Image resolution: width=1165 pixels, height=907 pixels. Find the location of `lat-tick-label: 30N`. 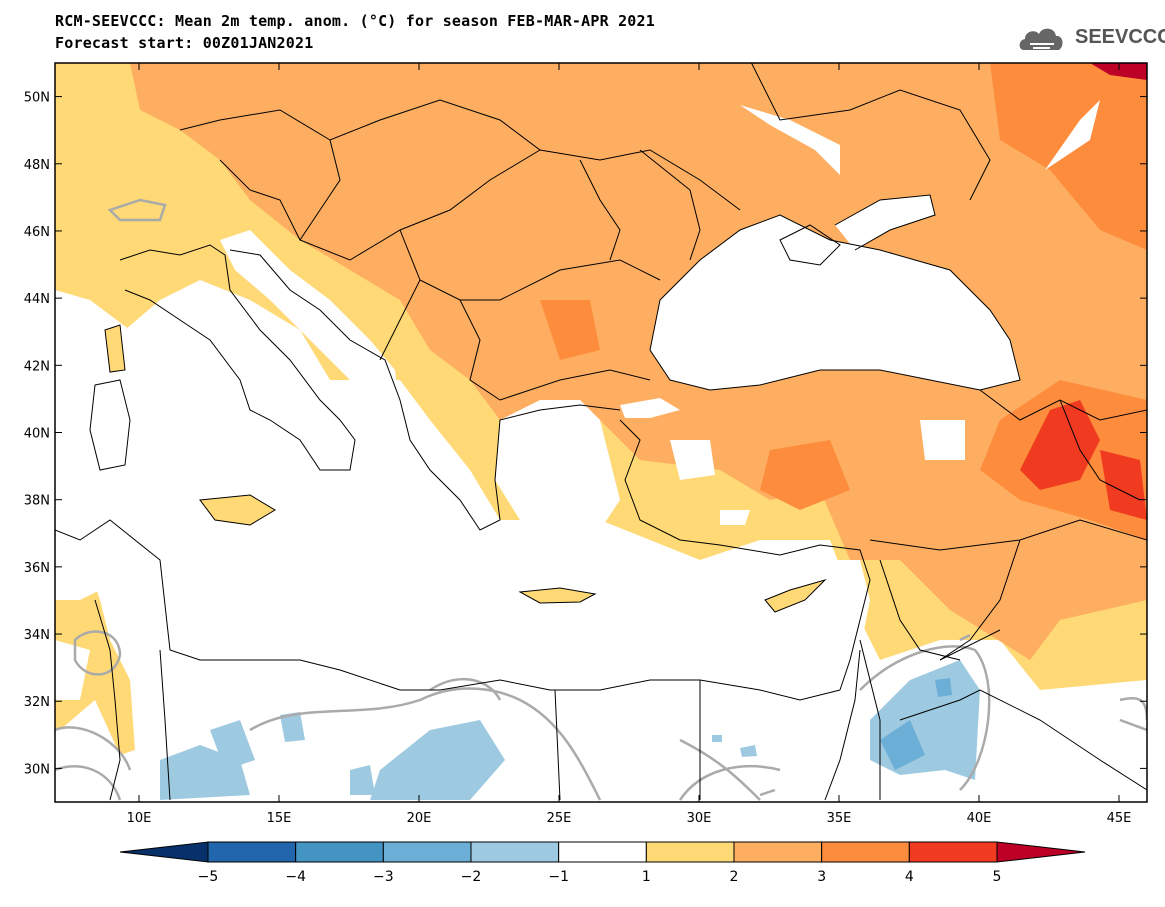

lat-tick-label: 30N is located at coordinates (37, 769).